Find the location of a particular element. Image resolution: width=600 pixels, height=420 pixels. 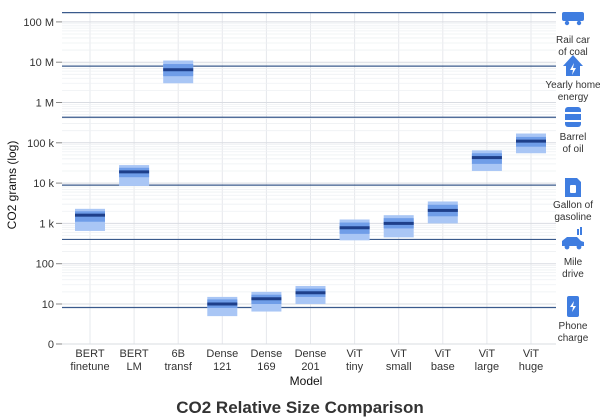

box-vit-base is located at coordinates (442, 212).